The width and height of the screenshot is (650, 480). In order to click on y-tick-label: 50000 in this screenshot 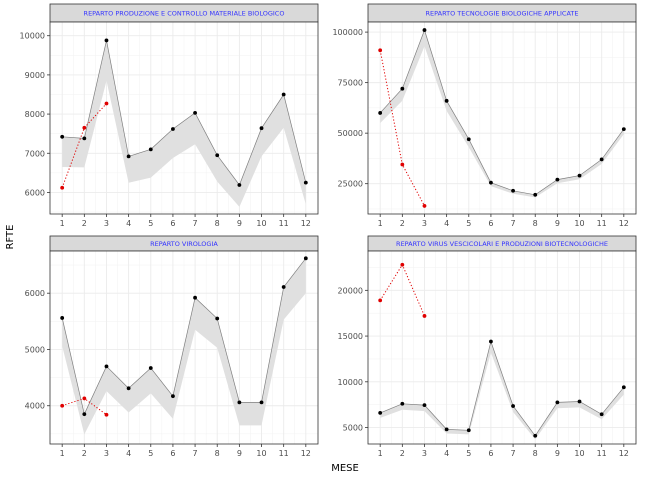, I will do `click(350, 133)`.